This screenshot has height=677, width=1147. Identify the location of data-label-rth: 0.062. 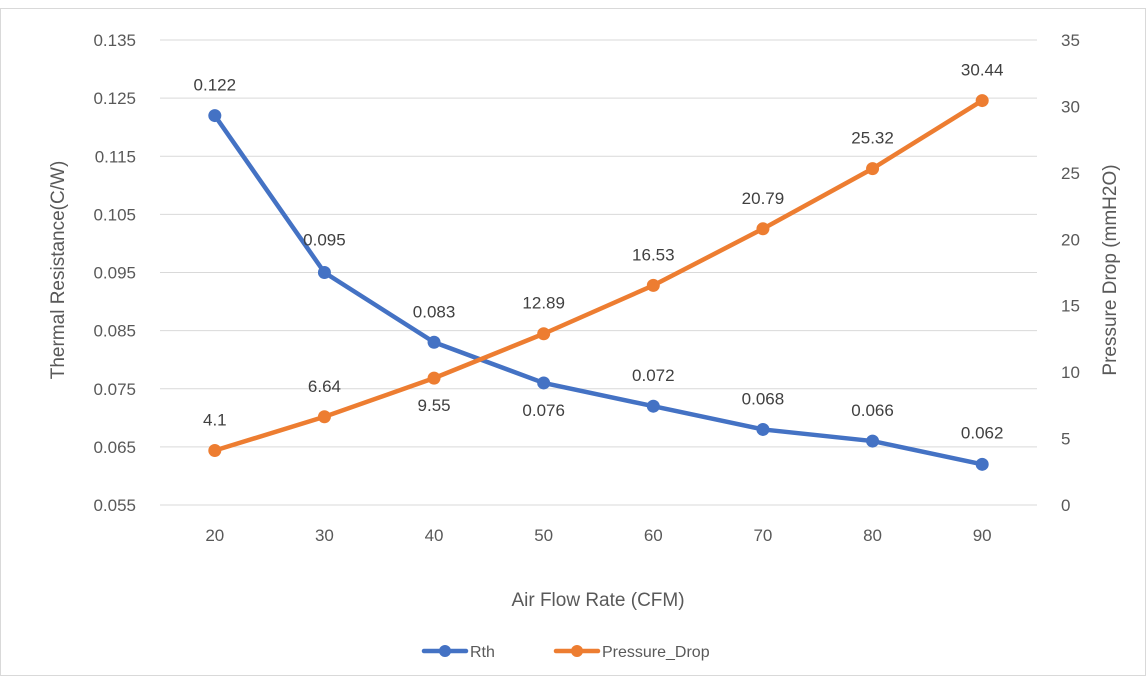
(982, 432).